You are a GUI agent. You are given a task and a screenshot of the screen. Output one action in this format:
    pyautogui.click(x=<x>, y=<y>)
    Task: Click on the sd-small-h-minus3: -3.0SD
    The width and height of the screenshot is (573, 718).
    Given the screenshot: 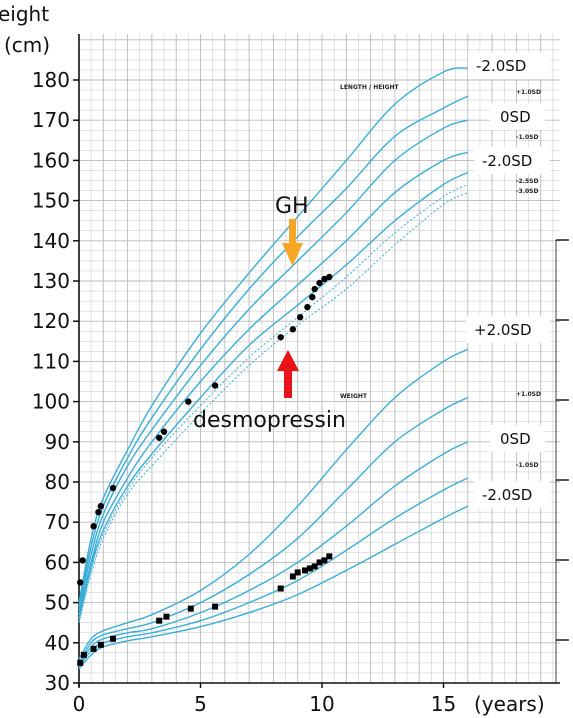 What is the action you would take?
    pyautogui.click(x=527, y=191)
    